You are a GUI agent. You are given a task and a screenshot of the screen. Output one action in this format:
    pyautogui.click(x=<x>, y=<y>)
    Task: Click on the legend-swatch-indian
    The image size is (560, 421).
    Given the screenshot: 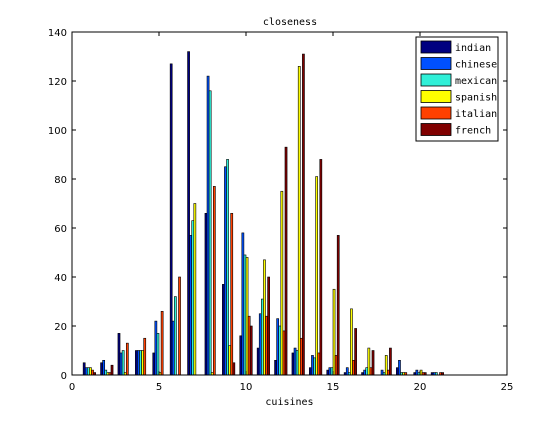 What is the action you would take?
    pyautogui.click(x=436, y=47)
    